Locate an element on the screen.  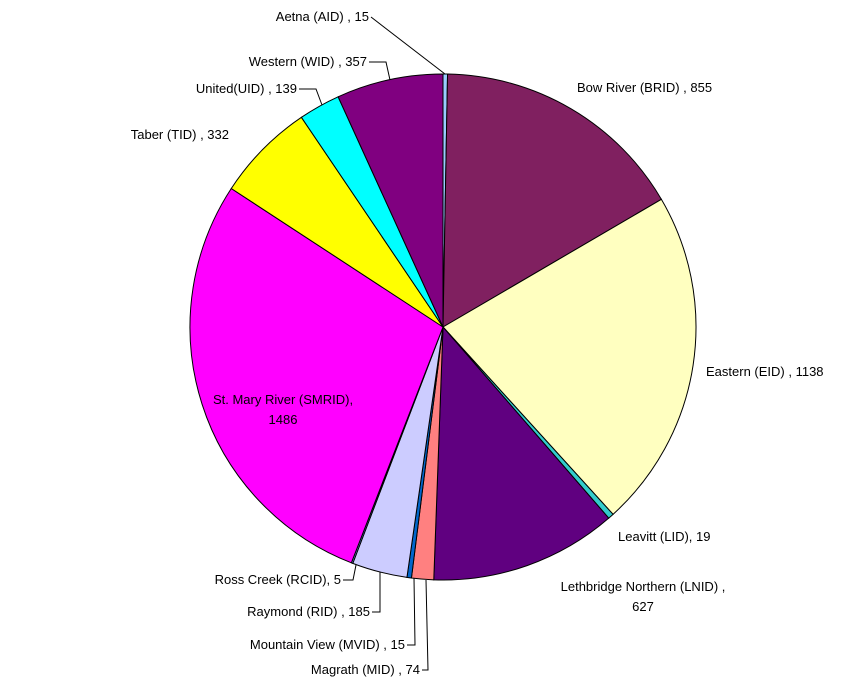
slice-label: Eastern (EID) , 1138 is located at coordinates (765, 371).